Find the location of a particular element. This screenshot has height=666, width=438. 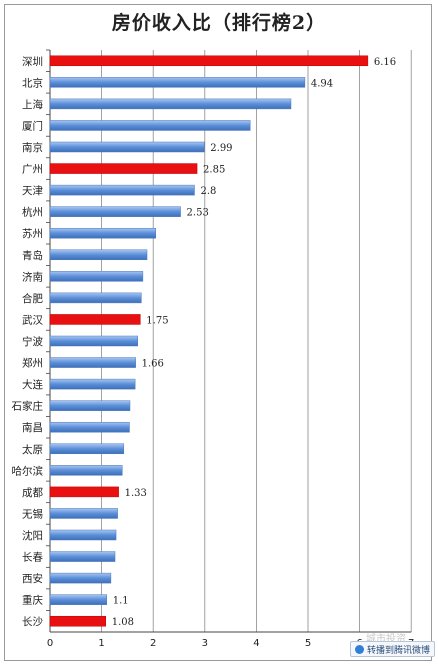

x-tick-label: 0 is located at coordinates (50, 643).